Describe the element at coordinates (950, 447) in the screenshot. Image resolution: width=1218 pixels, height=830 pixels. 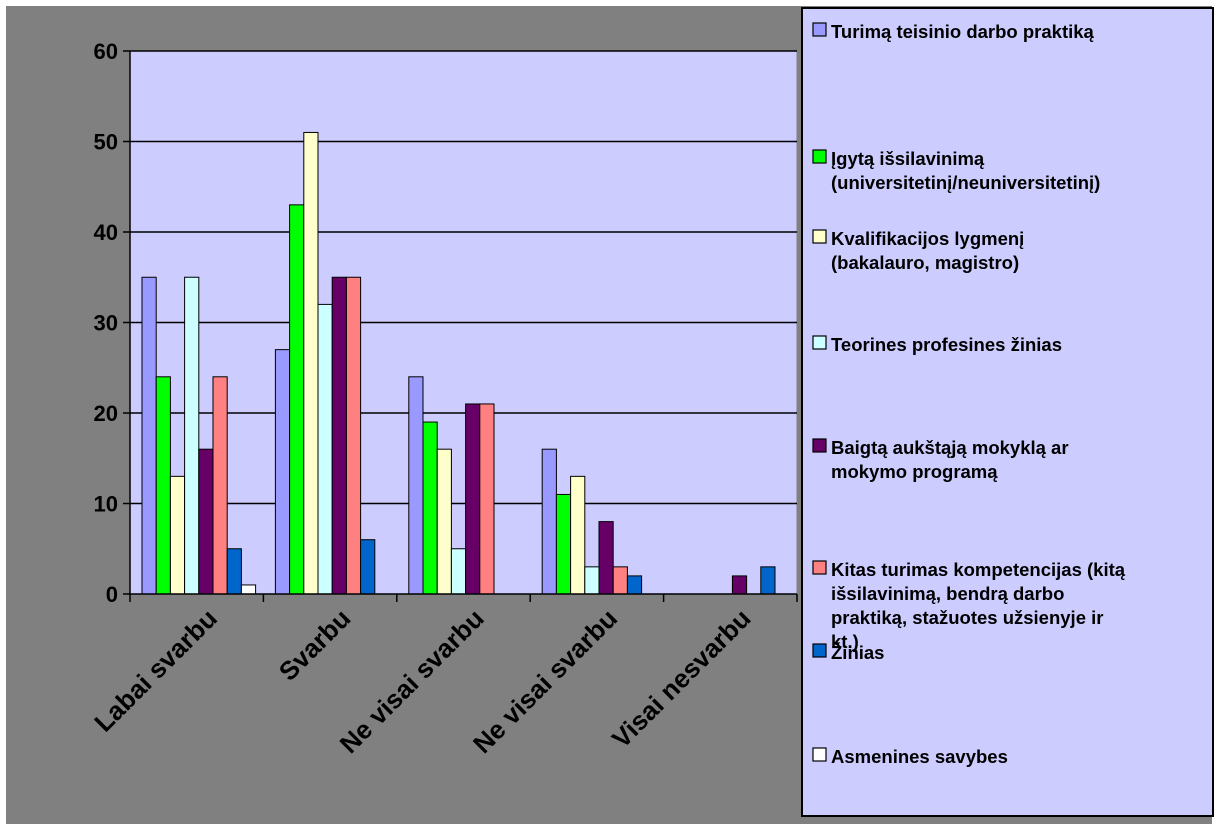
I see `legend-label: Baigtą aukštąją mokyklą ar` at that location.